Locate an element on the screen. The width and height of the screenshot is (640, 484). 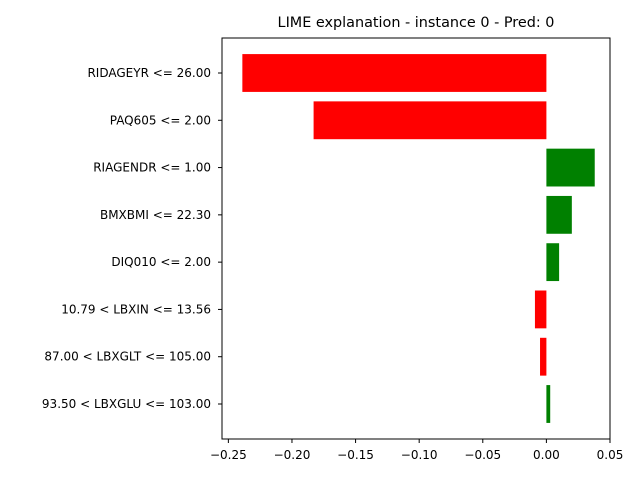
x-tick-label: −0.20 is located at coordinates (292, 455).